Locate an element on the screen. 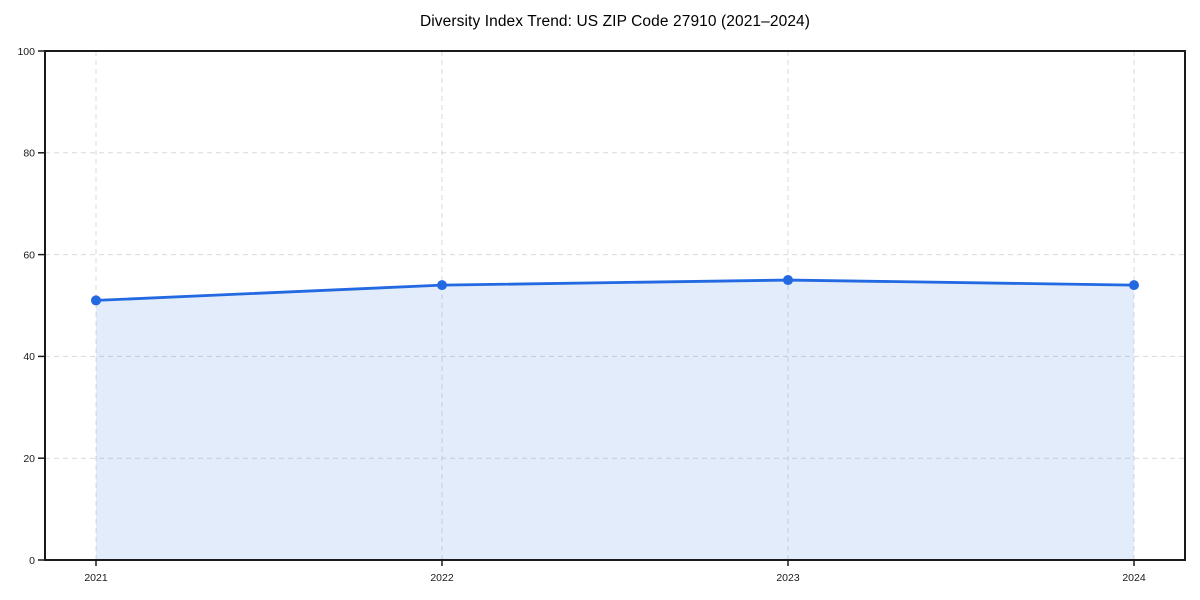 The image size is (1200, 600). y-tick-label: 60 is located at coordinates (29, 255).